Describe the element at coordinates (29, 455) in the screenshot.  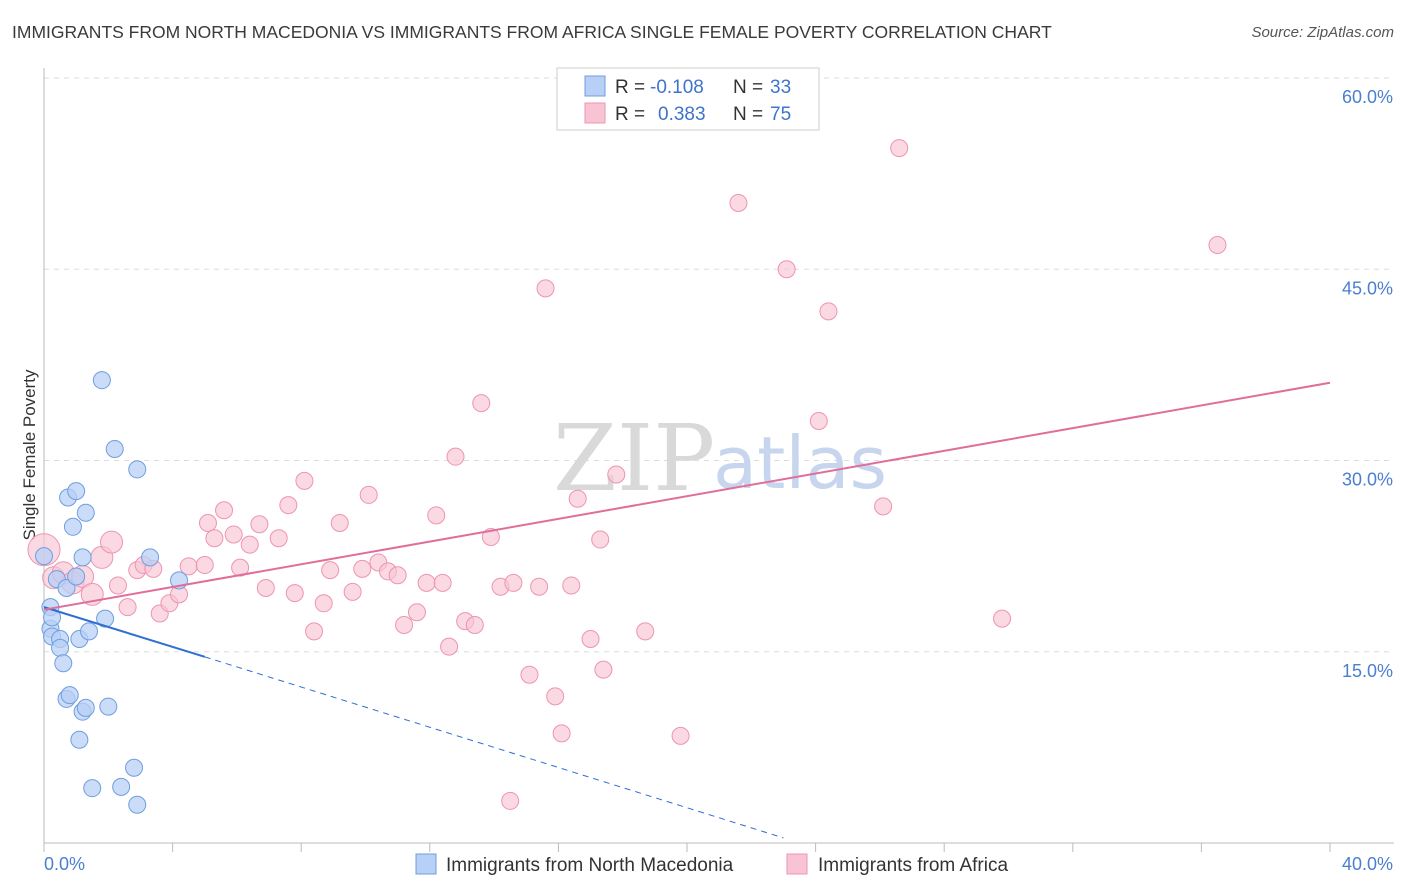
I see `y-axis-label: Single Female Poverty` at that location.